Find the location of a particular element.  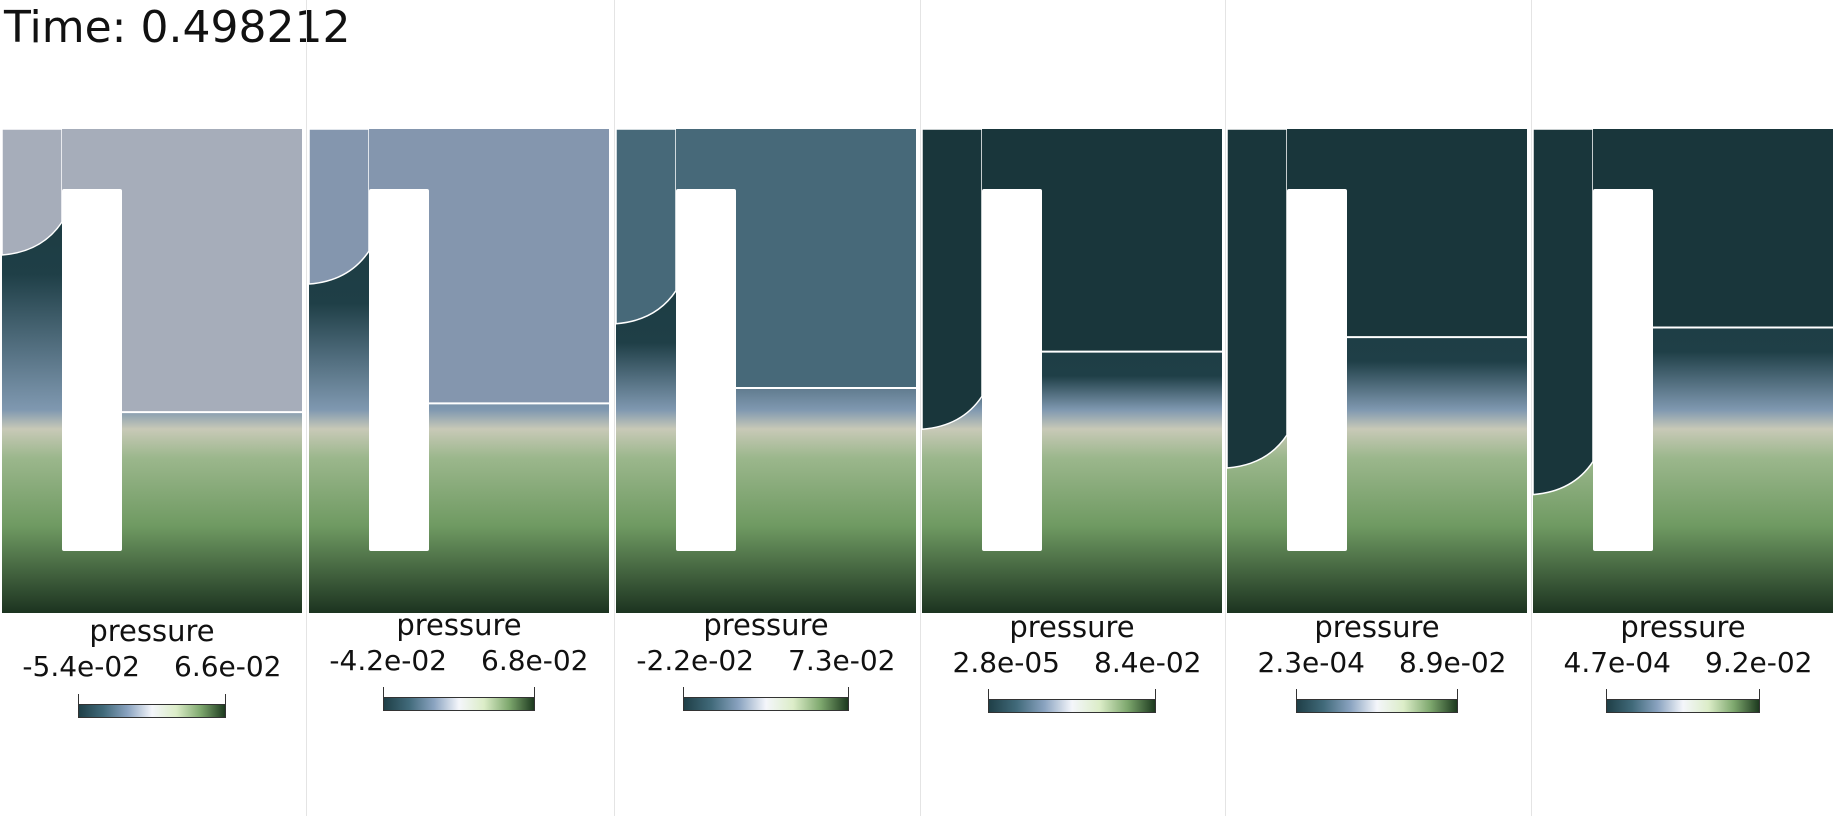

colorbar-max-label: 9.2e-02 is located at coordinates (1759, 662).